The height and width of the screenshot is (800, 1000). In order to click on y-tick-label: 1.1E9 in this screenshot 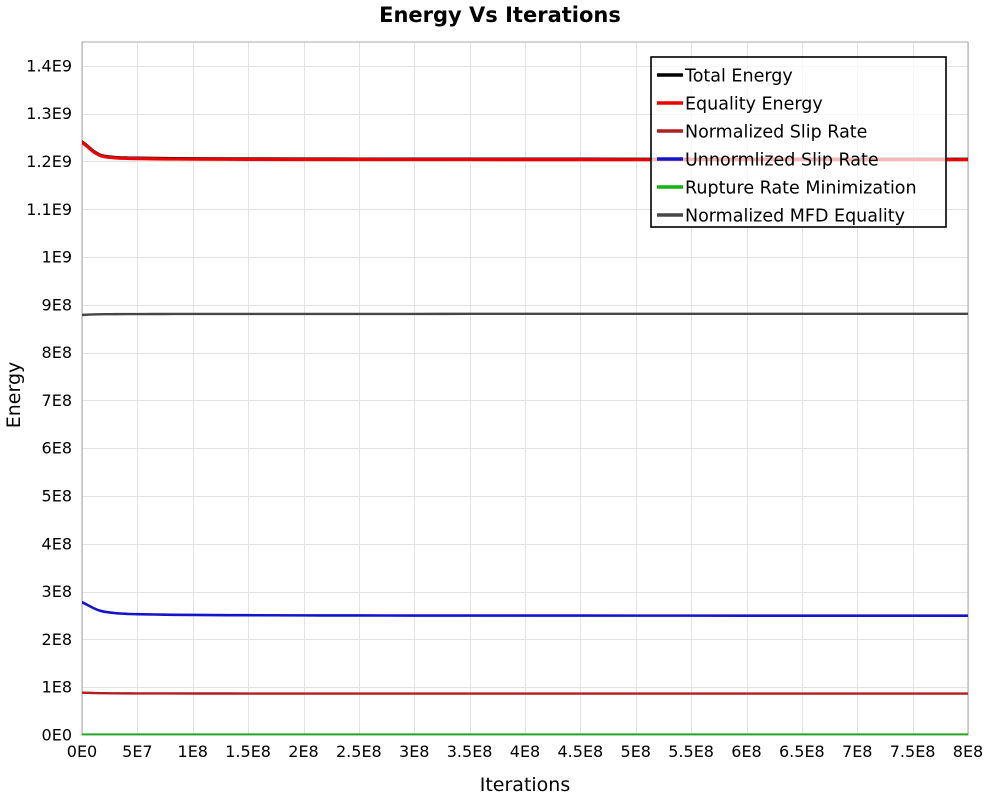, I will do `click(49, 209)`.